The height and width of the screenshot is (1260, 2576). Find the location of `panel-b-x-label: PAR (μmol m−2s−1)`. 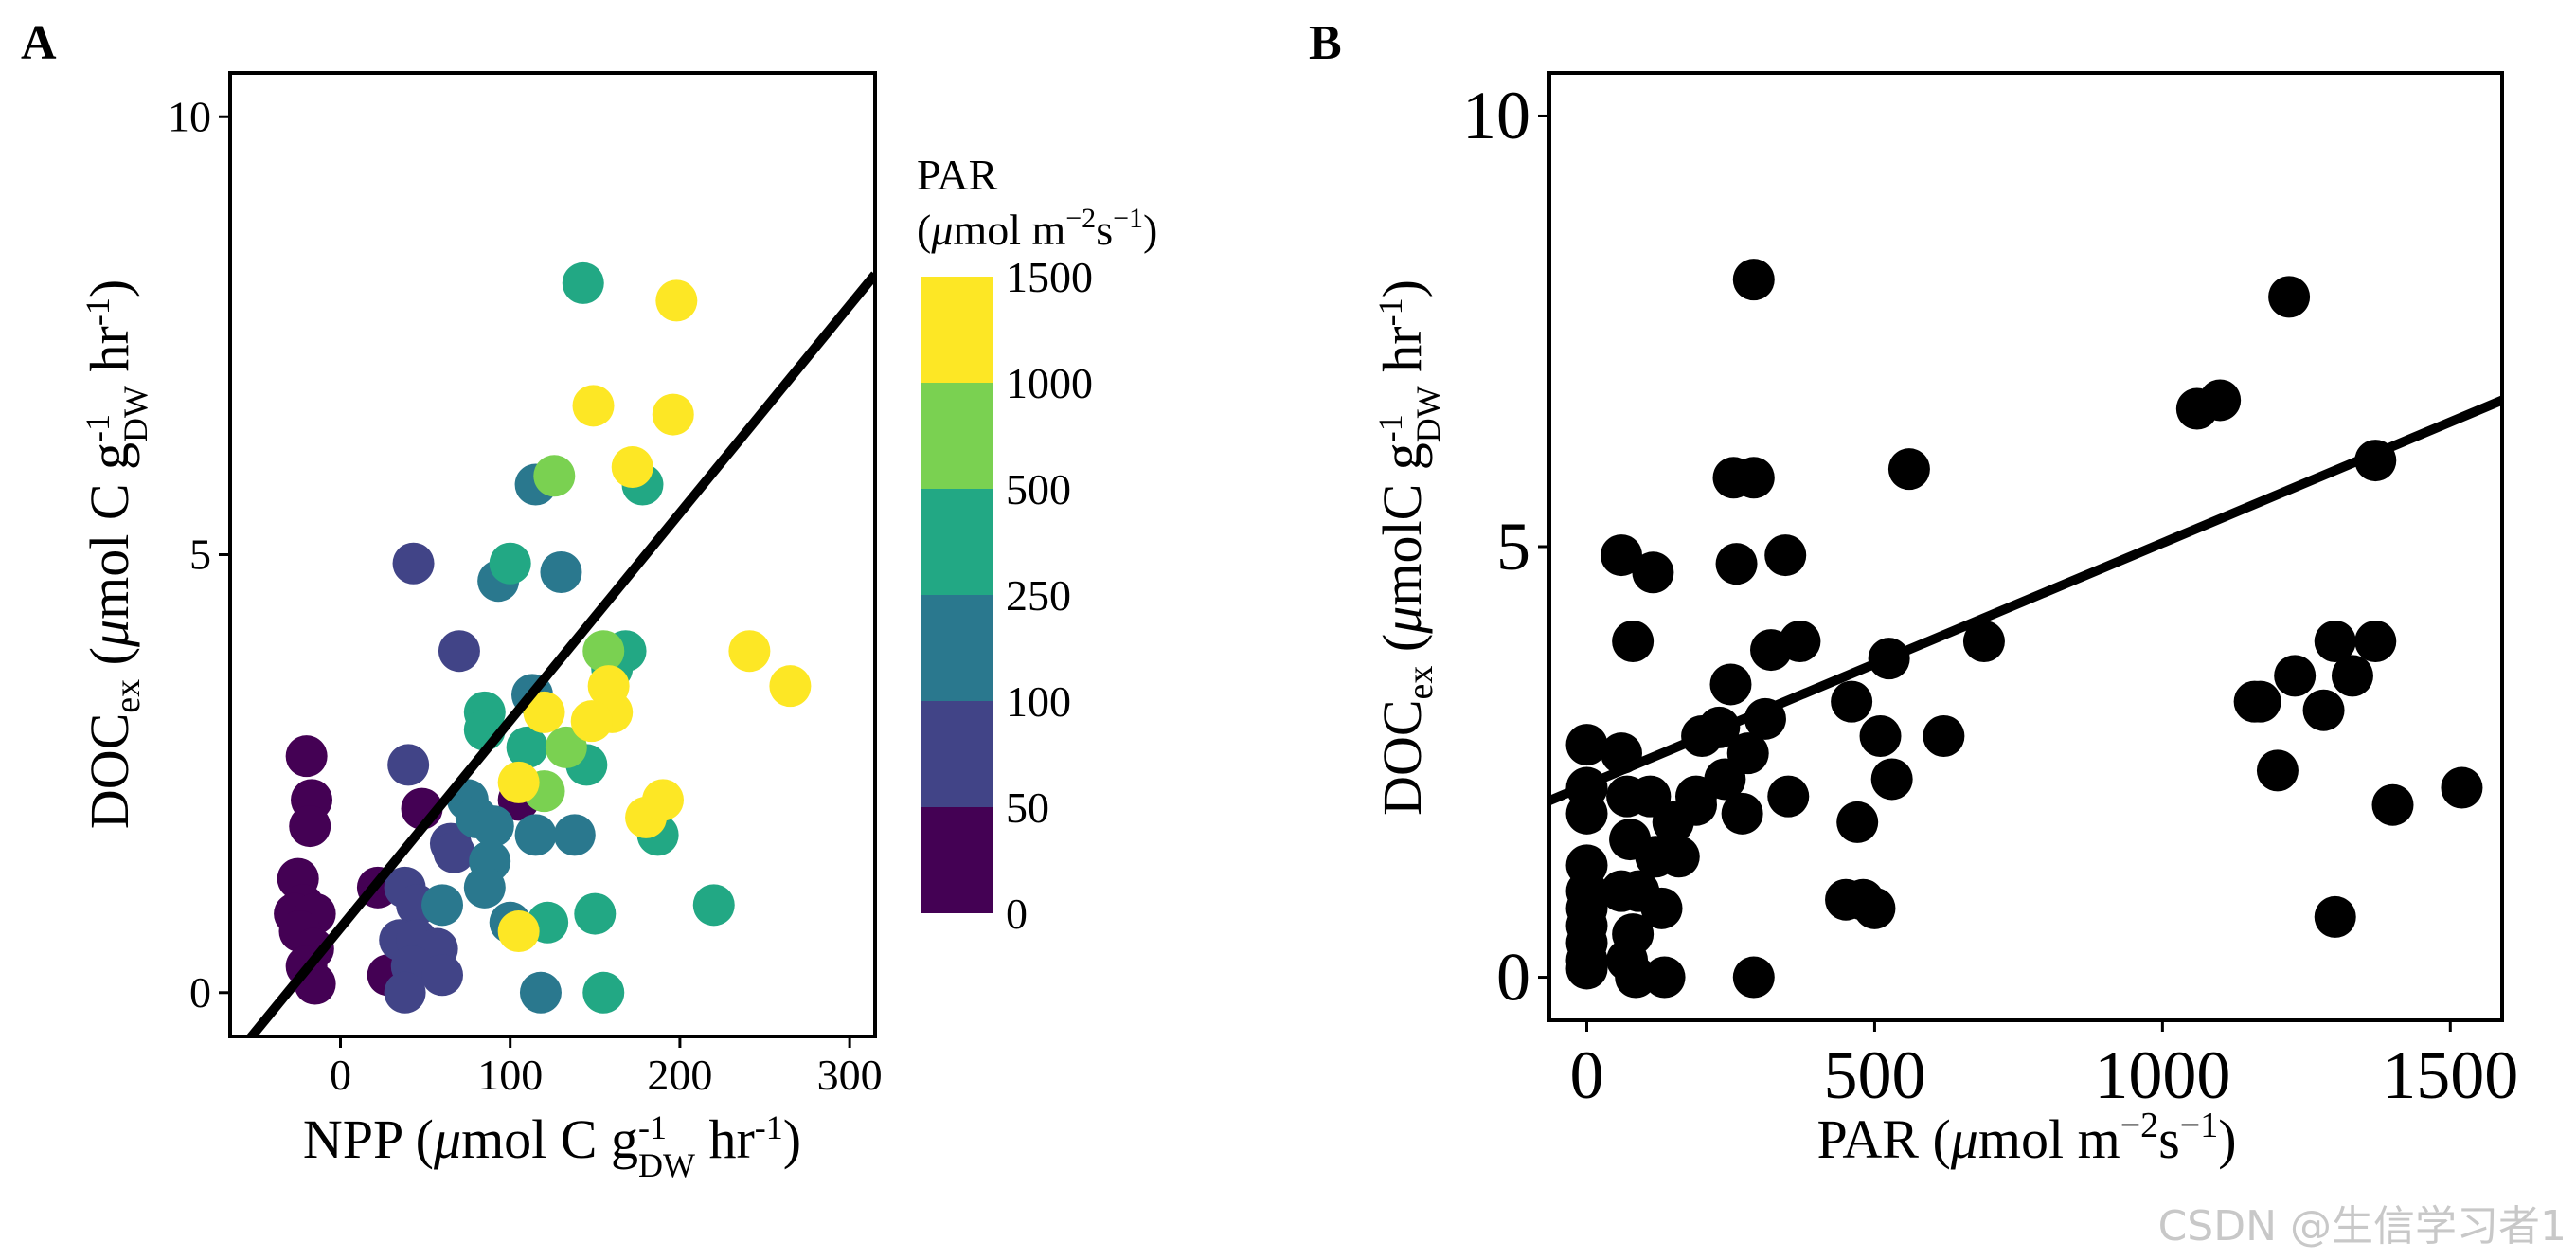

panel-b-x-label: PAR (μmol m−2s−1) is located at coordinates (2026, 1138).